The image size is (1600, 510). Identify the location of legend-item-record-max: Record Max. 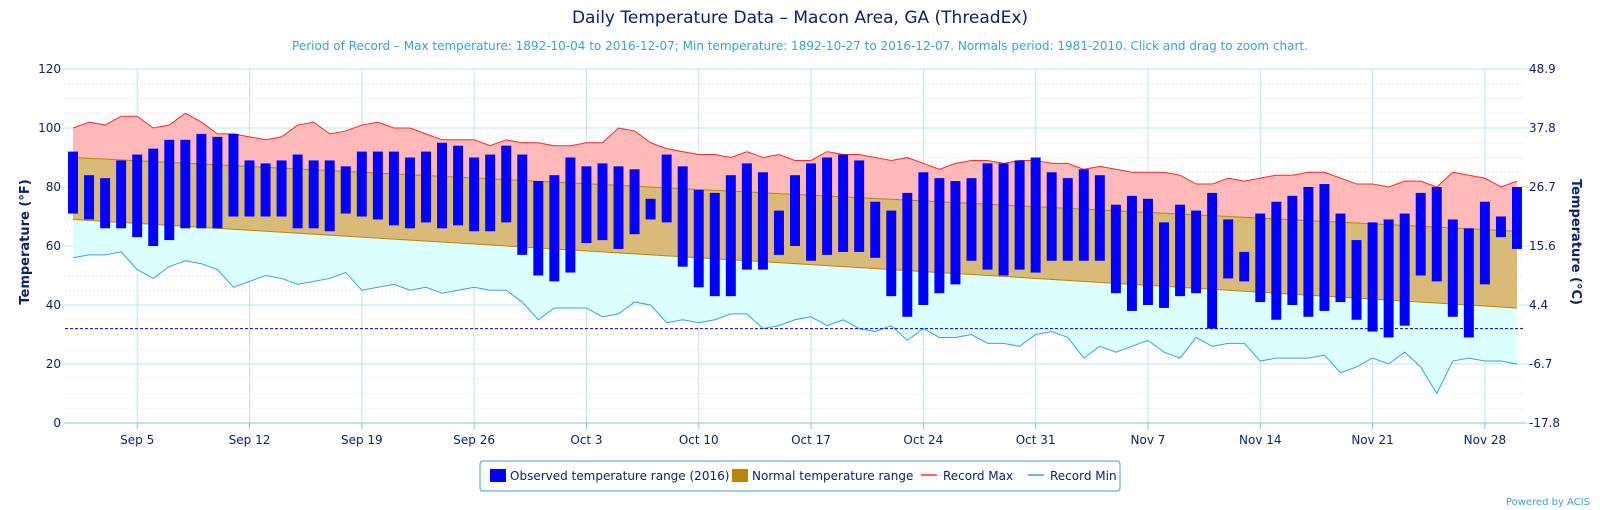
(967, 476).